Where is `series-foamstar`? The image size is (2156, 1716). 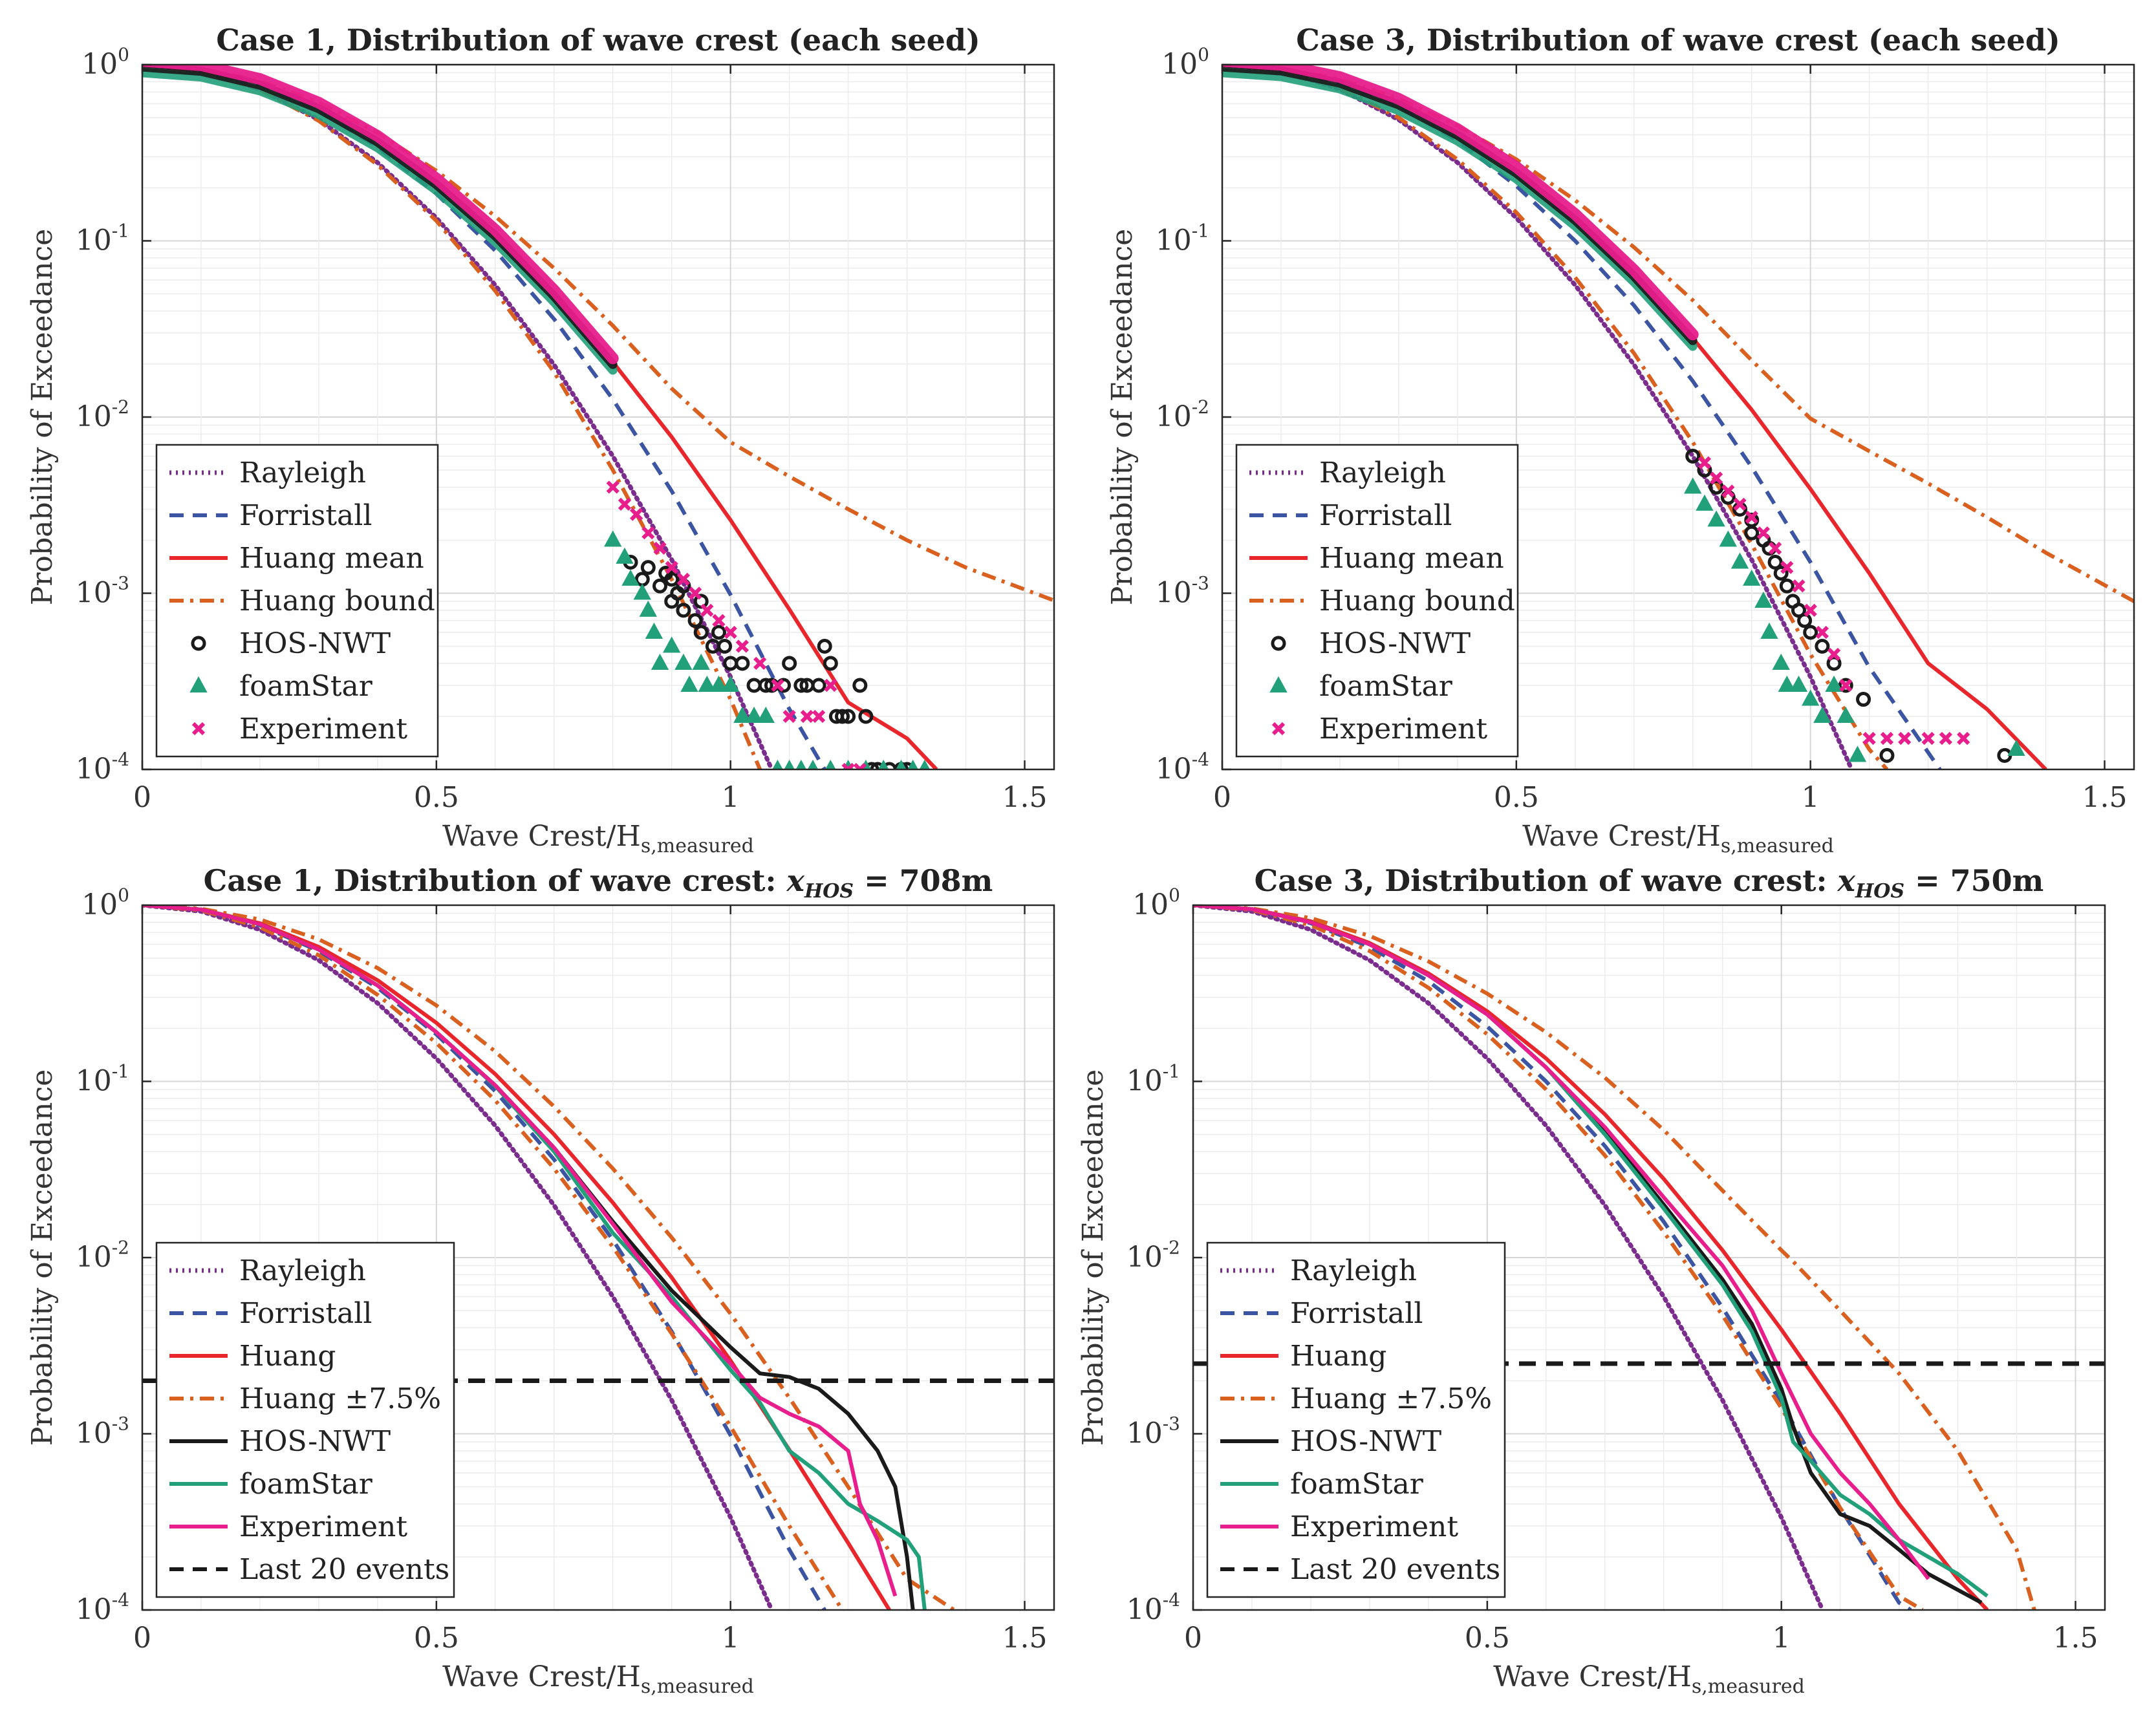 series-foamstar is located at coordinates (1855, 619).